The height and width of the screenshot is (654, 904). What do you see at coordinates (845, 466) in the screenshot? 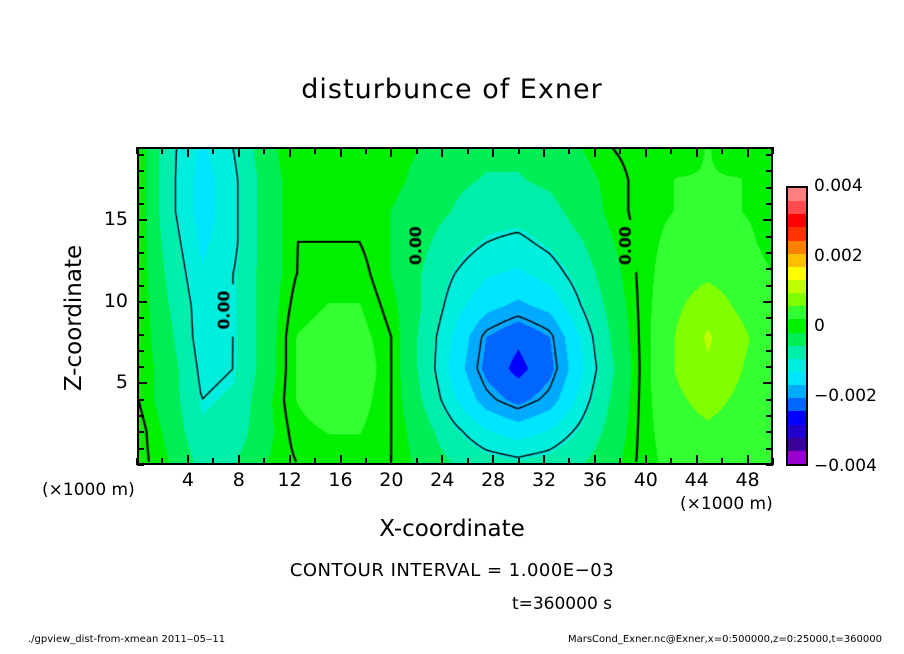
I see `colorbar-tick-label: −0.004` at bounding box center [845, 466].